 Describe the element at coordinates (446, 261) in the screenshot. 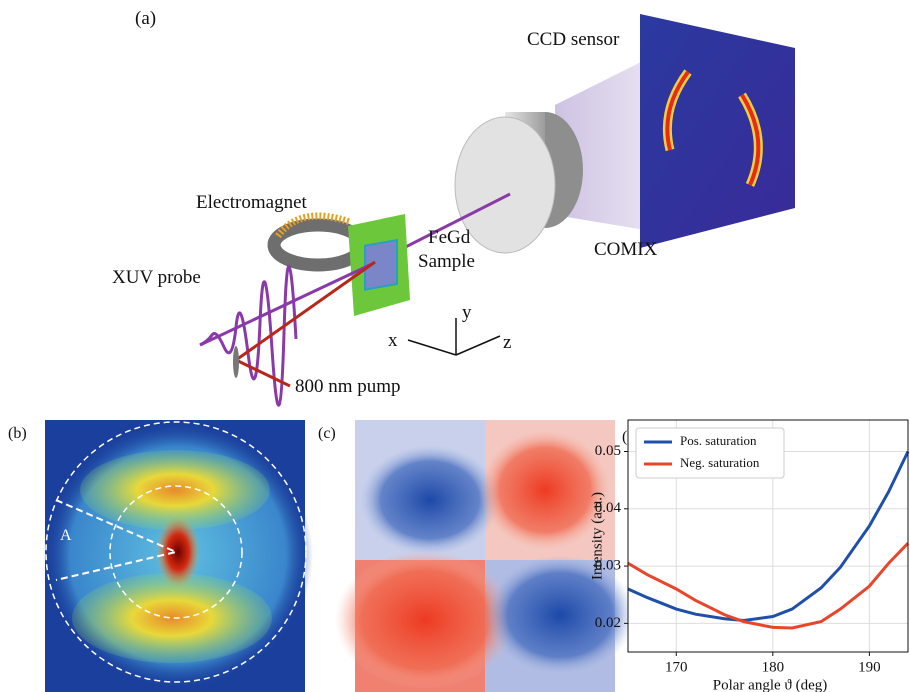

I see `label: Sample` at that location.